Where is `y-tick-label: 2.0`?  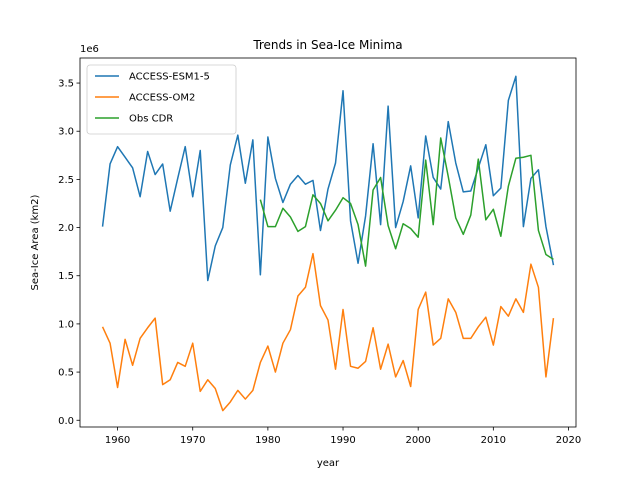
y-tick-label: 2.0 is located at coordinates (66, 228).